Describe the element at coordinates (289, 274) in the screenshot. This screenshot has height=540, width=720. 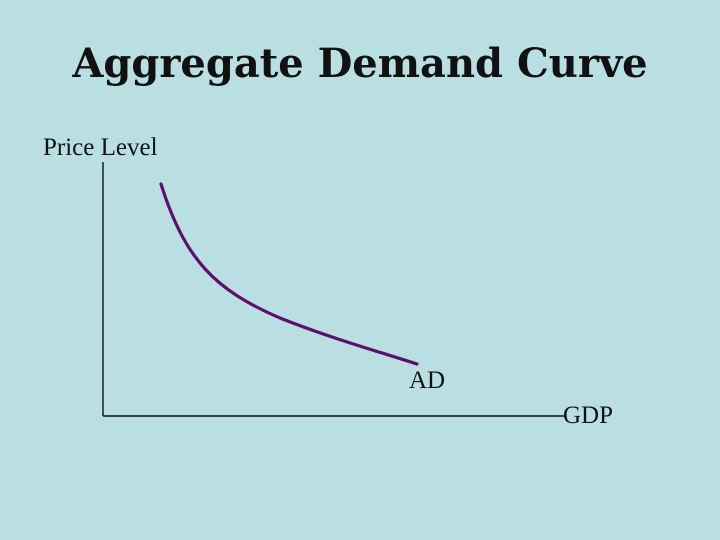
I see `ad-curve` at that location.